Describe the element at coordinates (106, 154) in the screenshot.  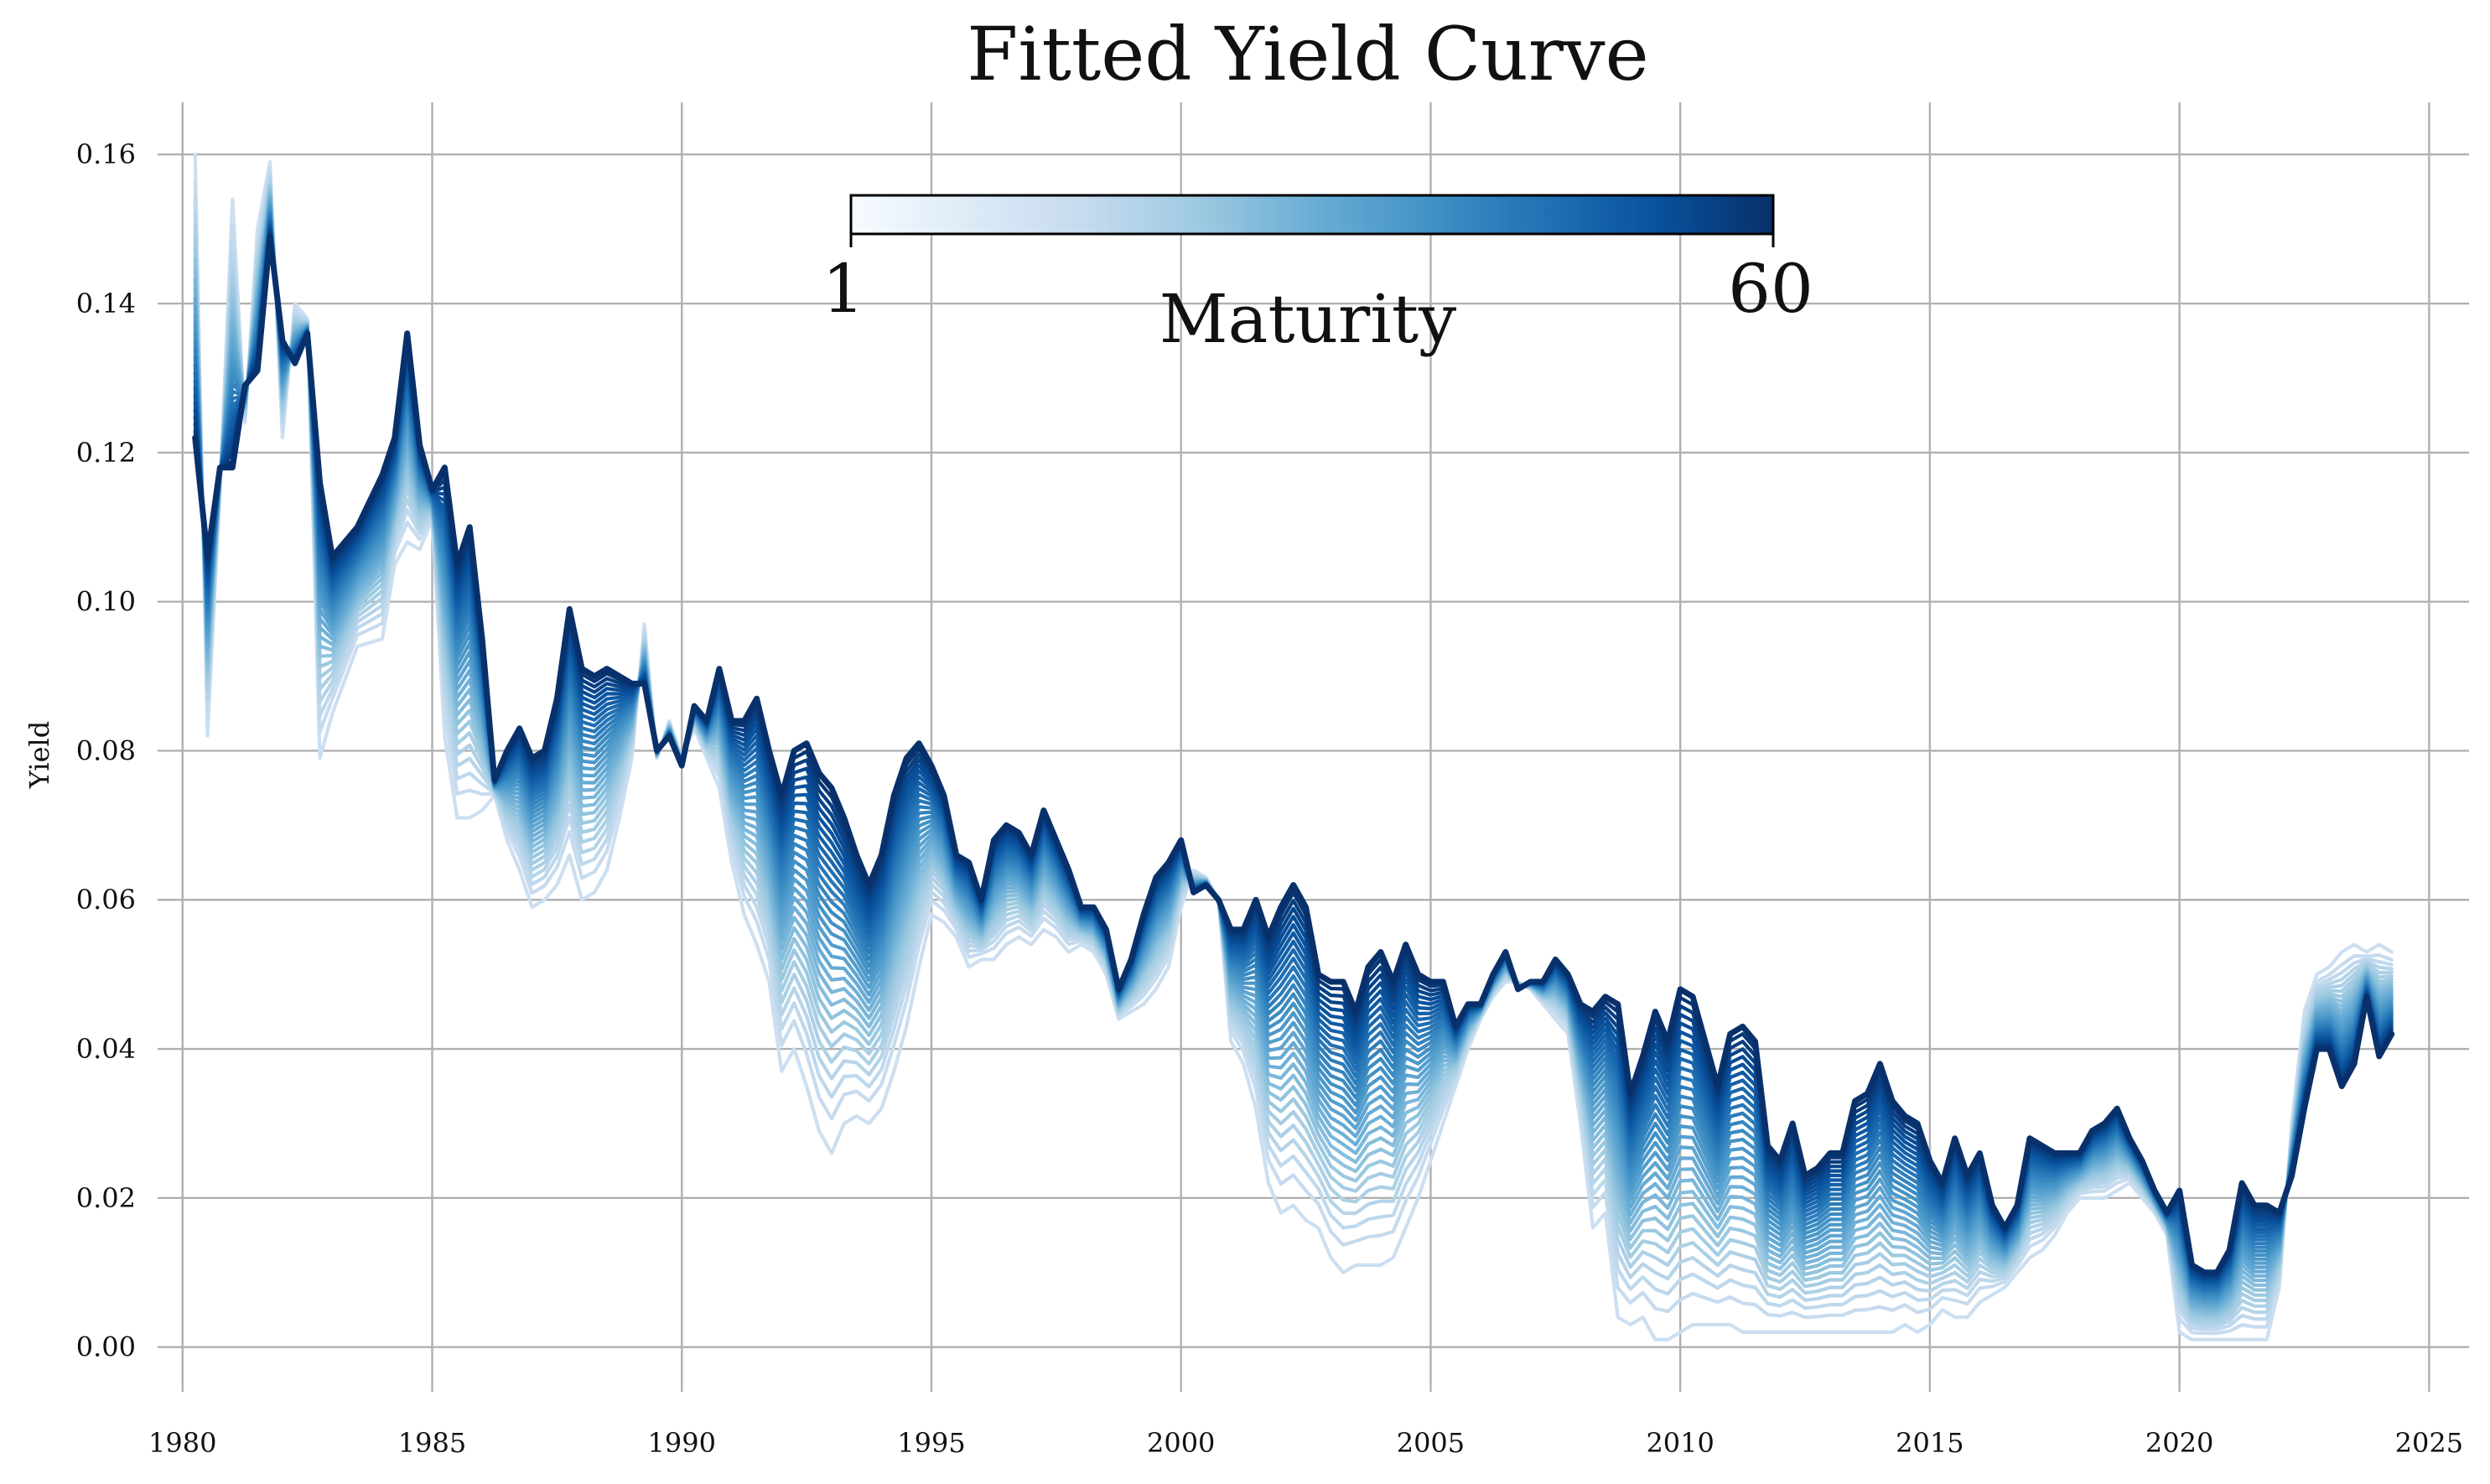
I see `y-tick-label: 0.16` at that location.